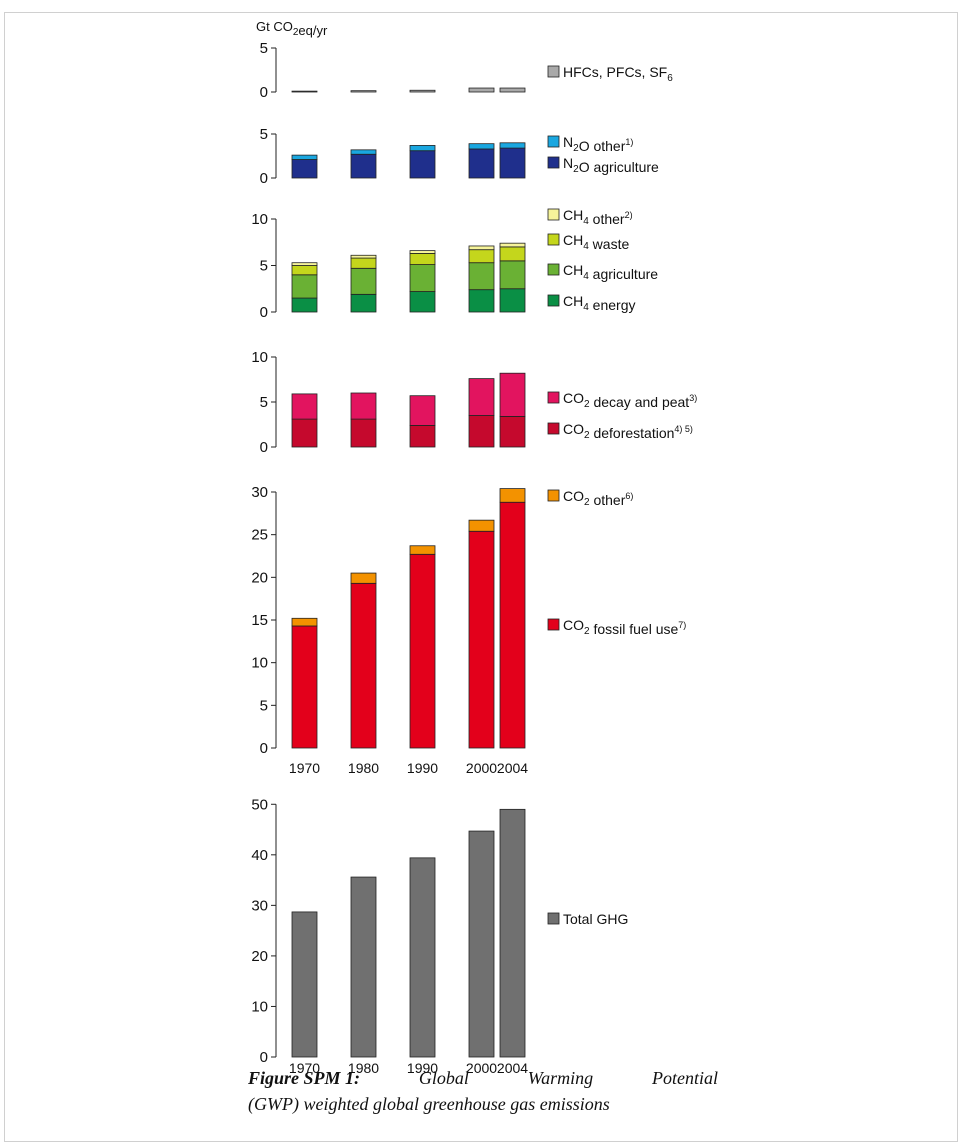 Image resolution: width=964 pixels, height=1145 pixels. Describe the element at coordinates (611, 165) in the screenshot. I see `legend-label: N2O agriculture` at that location.